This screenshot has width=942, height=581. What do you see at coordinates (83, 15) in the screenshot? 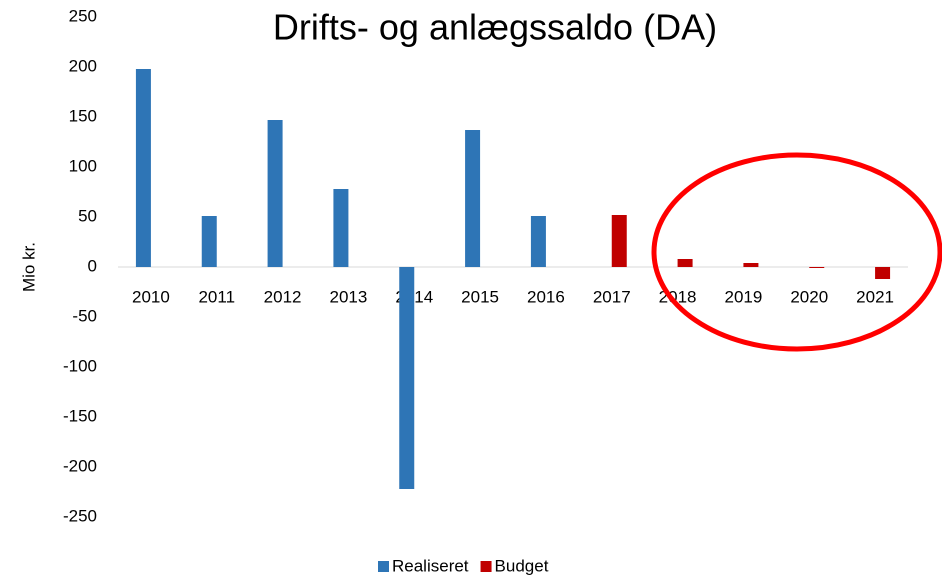
I see `y-tick-label: 250` at bounding box center [83, 15].